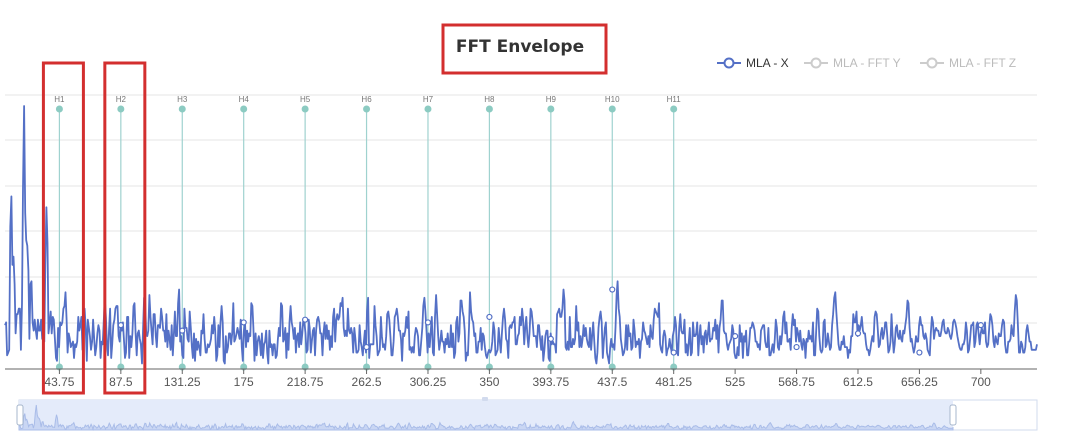  What do you see at coordinates (428, 382) in the screenshot?
I see `x-tick-label: 306.25` at bounding box center [428, 382].